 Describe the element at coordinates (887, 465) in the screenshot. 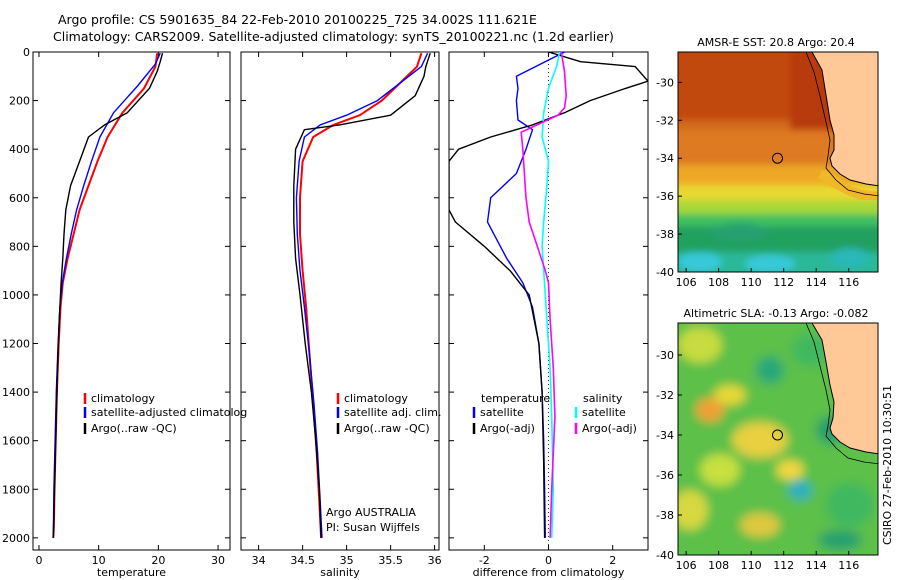

I see `timestamp-side-label: CSIRO 27-Feb-2010 10:30:51` at that location.